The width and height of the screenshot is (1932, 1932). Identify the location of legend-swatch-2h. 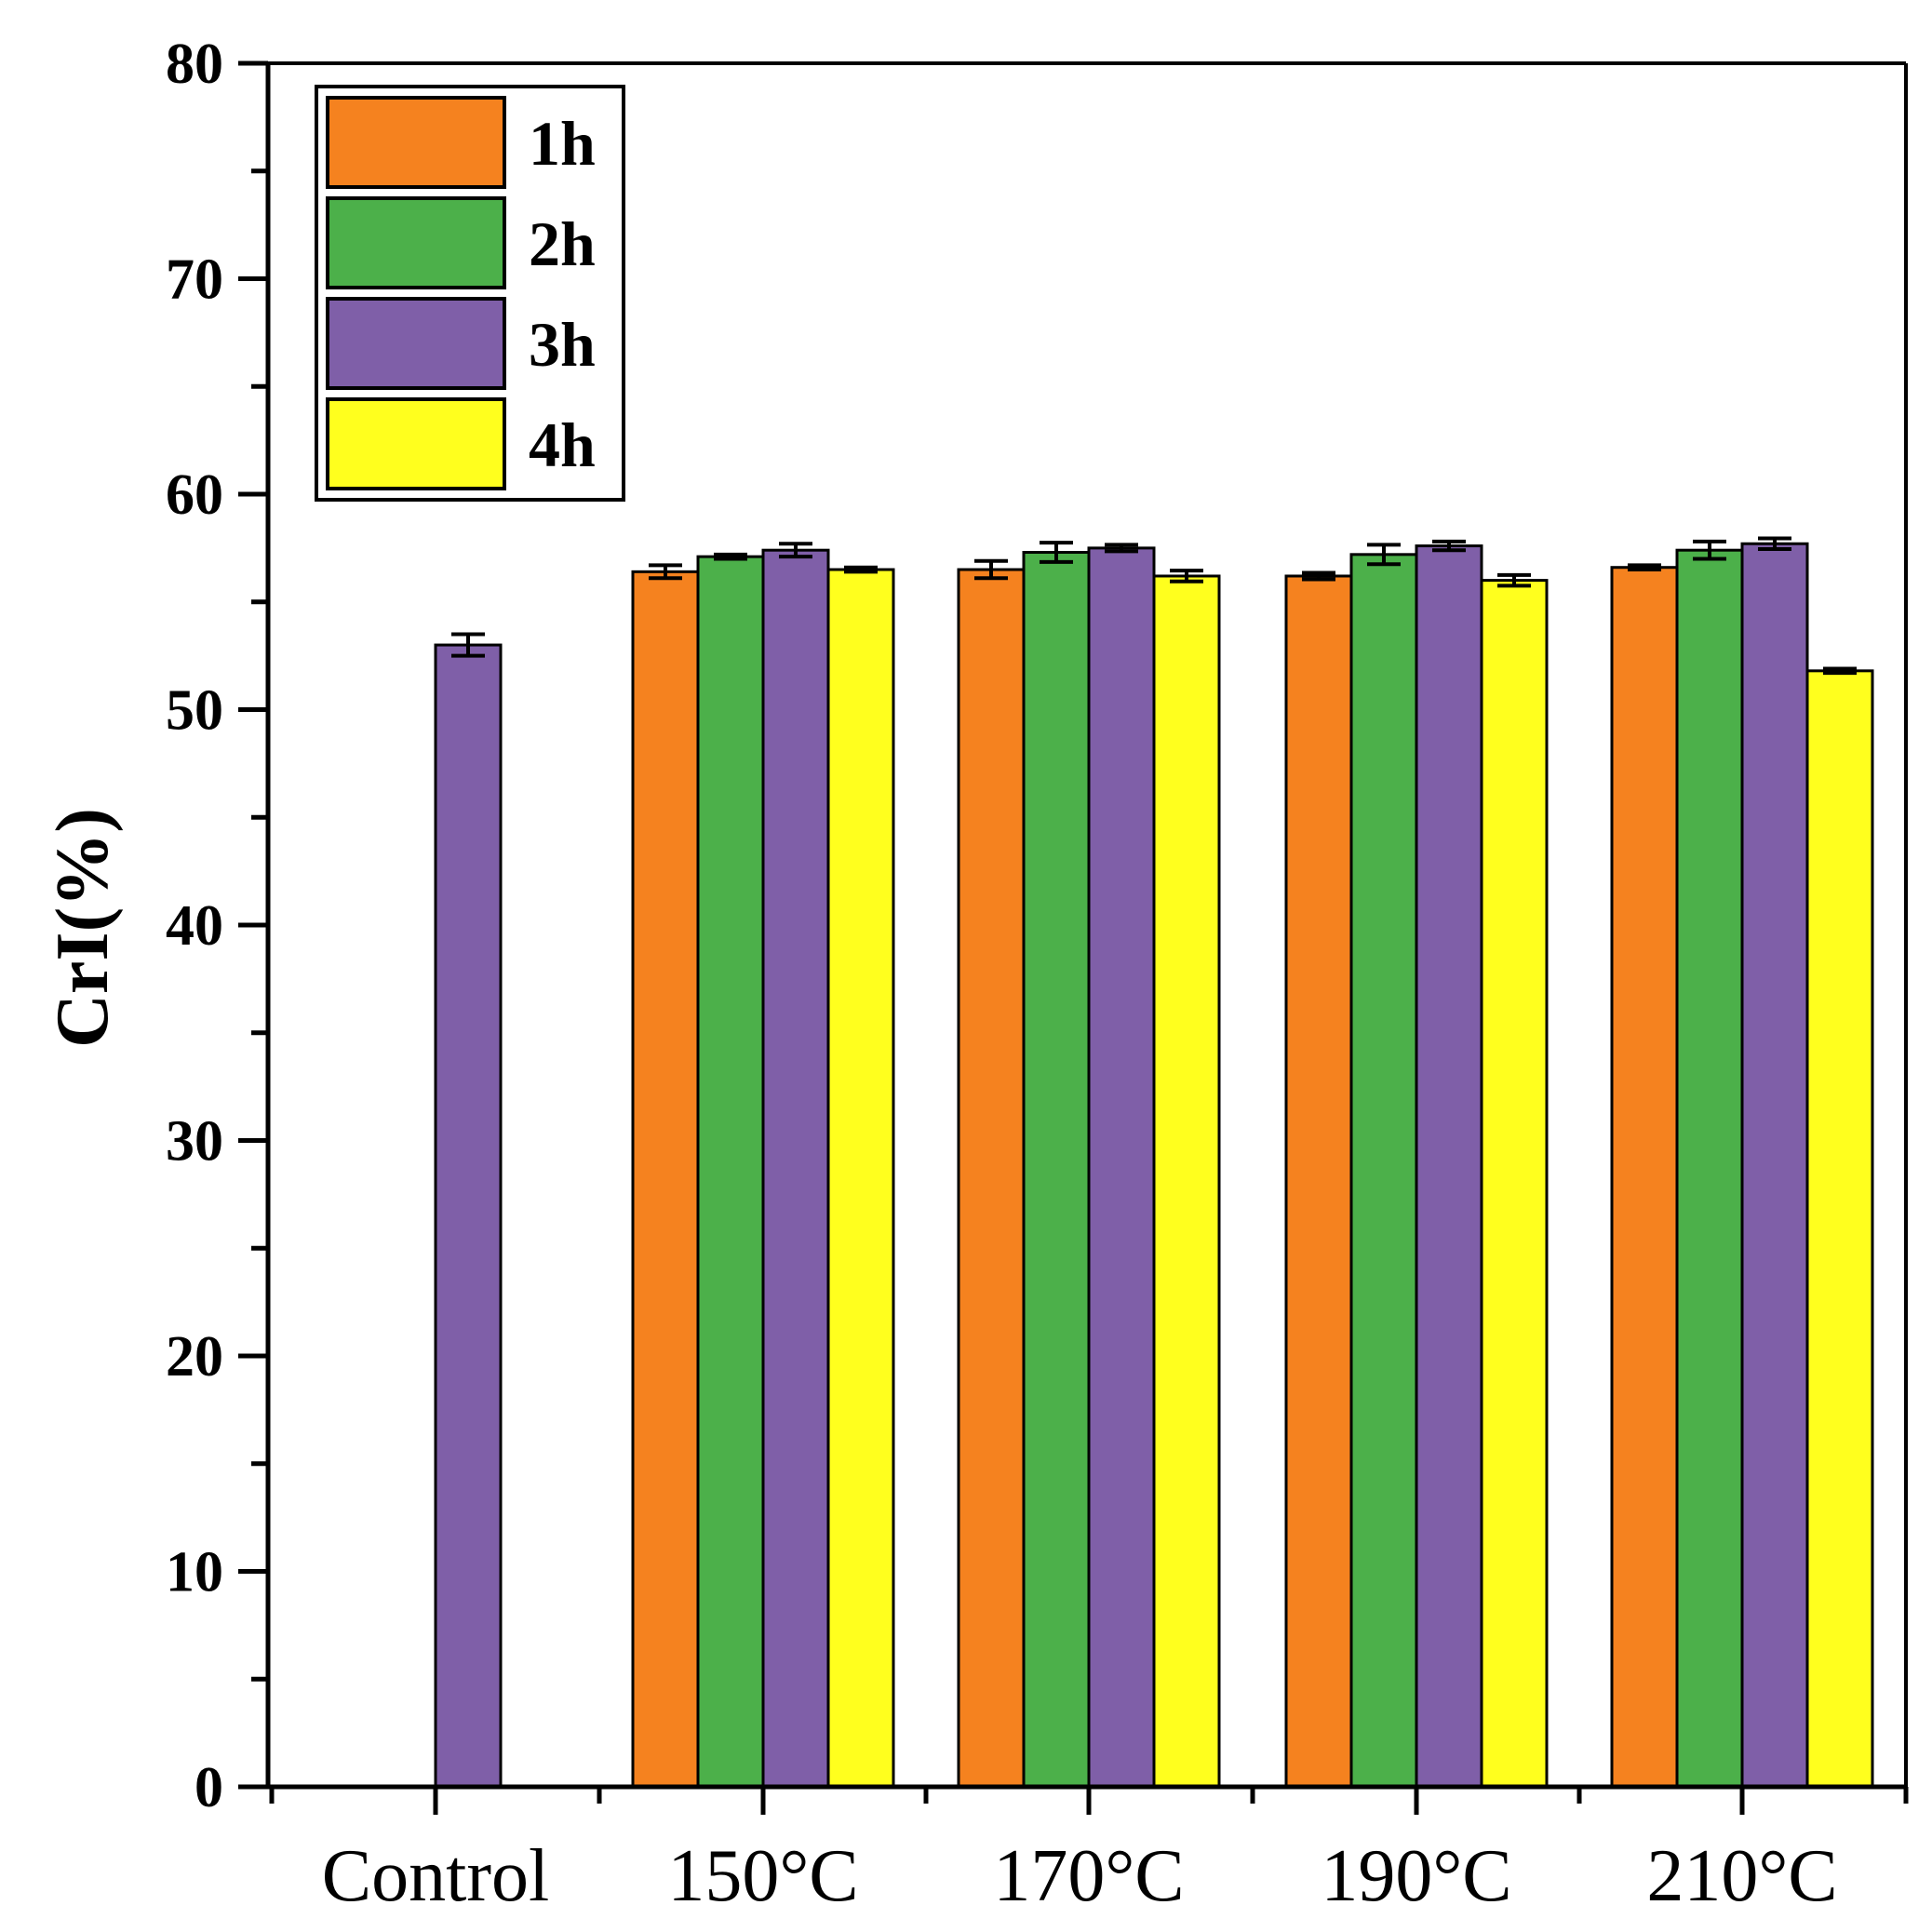
(416, 242).